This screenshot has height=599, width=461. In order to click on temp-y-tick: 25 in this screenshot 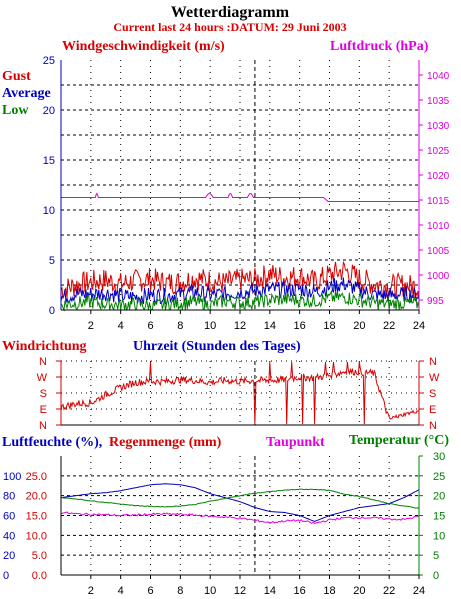, I will do `click(439, 477)`.